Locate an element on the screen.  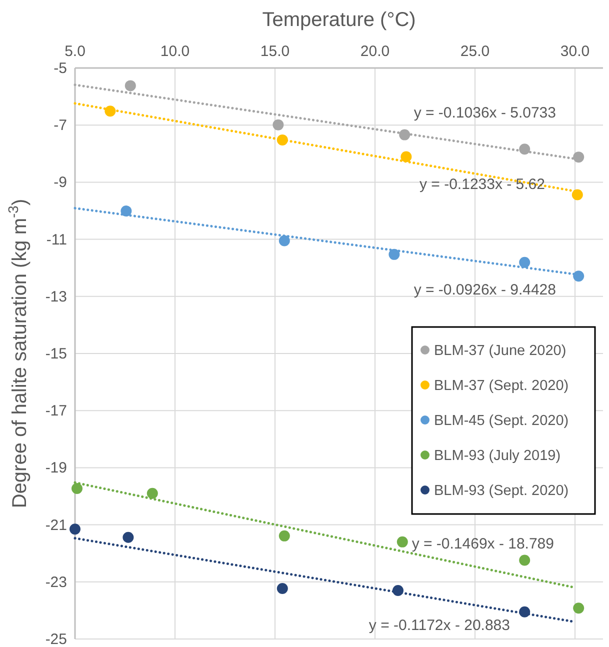
y-tick-label: -21 is located at coordinates (56, 525).